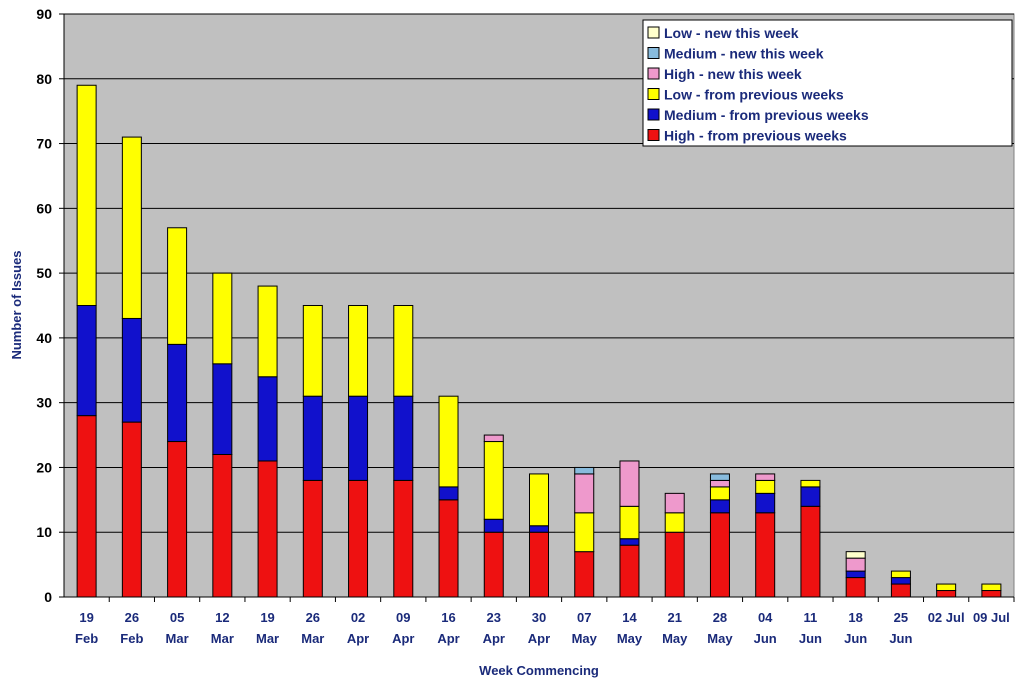  What do you see at coordinates (811, 617) in the screenshot?
I see `x-tick-label: 11` at bounding box center [811, 617].